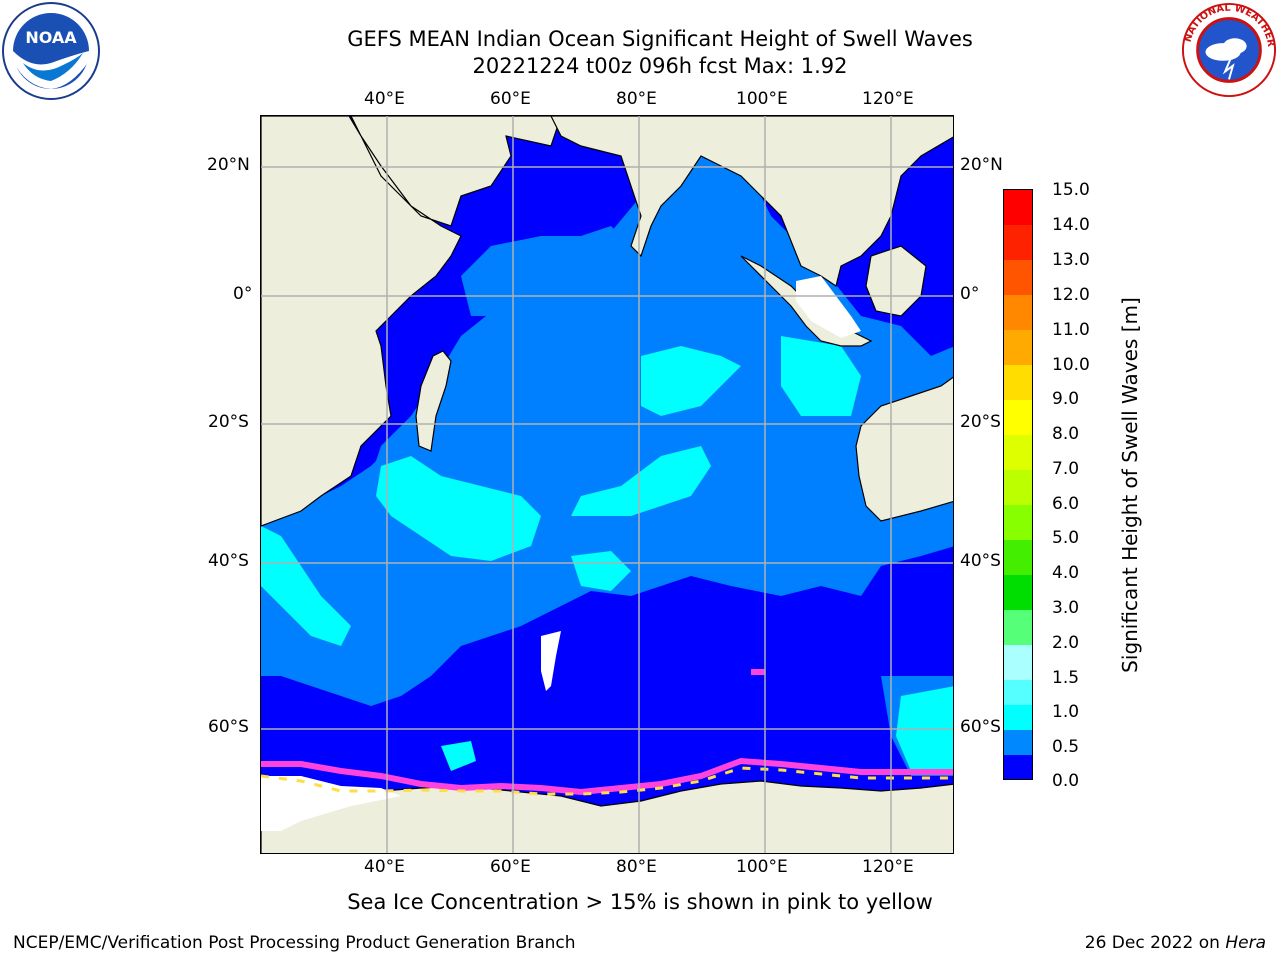  What do you see at coordinates (660, 66) in the screenshot?
I see `chart-subtitle: 20221224 t00z 096h fcst Max: 1.92` at bounding box center [660, 66].